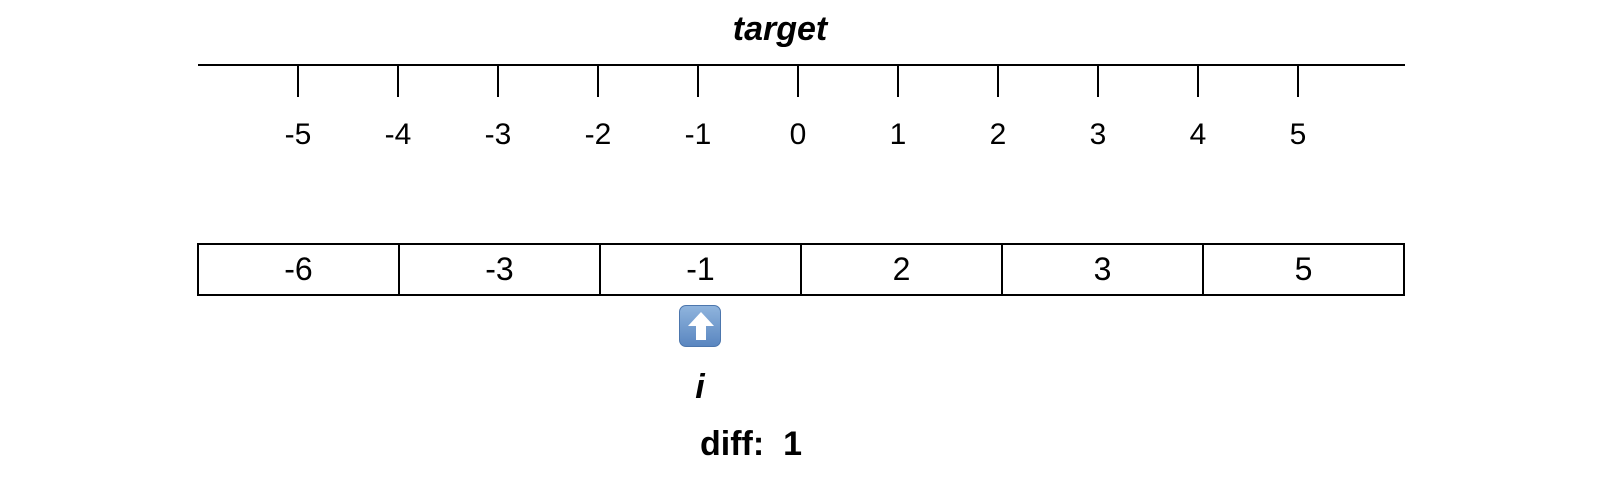 The width and height of the screenshot is (1600, 502). What do you see at coordinates (1198, 134) in the screenshot?
I see `tick-label: 4` at bounding box center [1198, 134].